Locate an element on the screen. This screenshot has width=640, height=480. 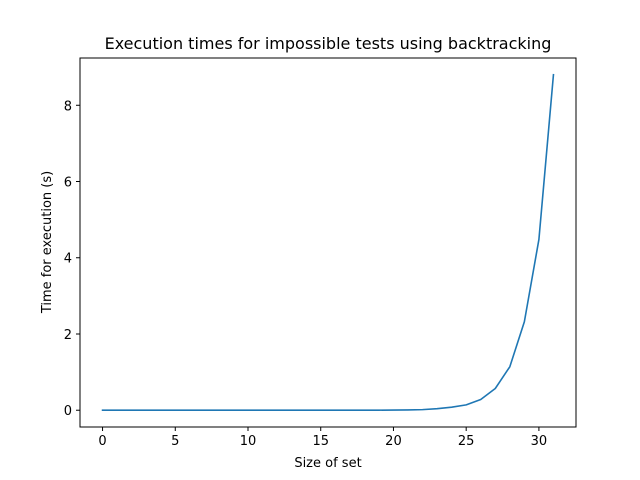
y-axis-ticks: 0 2 4 6 8 is located at coordinates (72, 259).